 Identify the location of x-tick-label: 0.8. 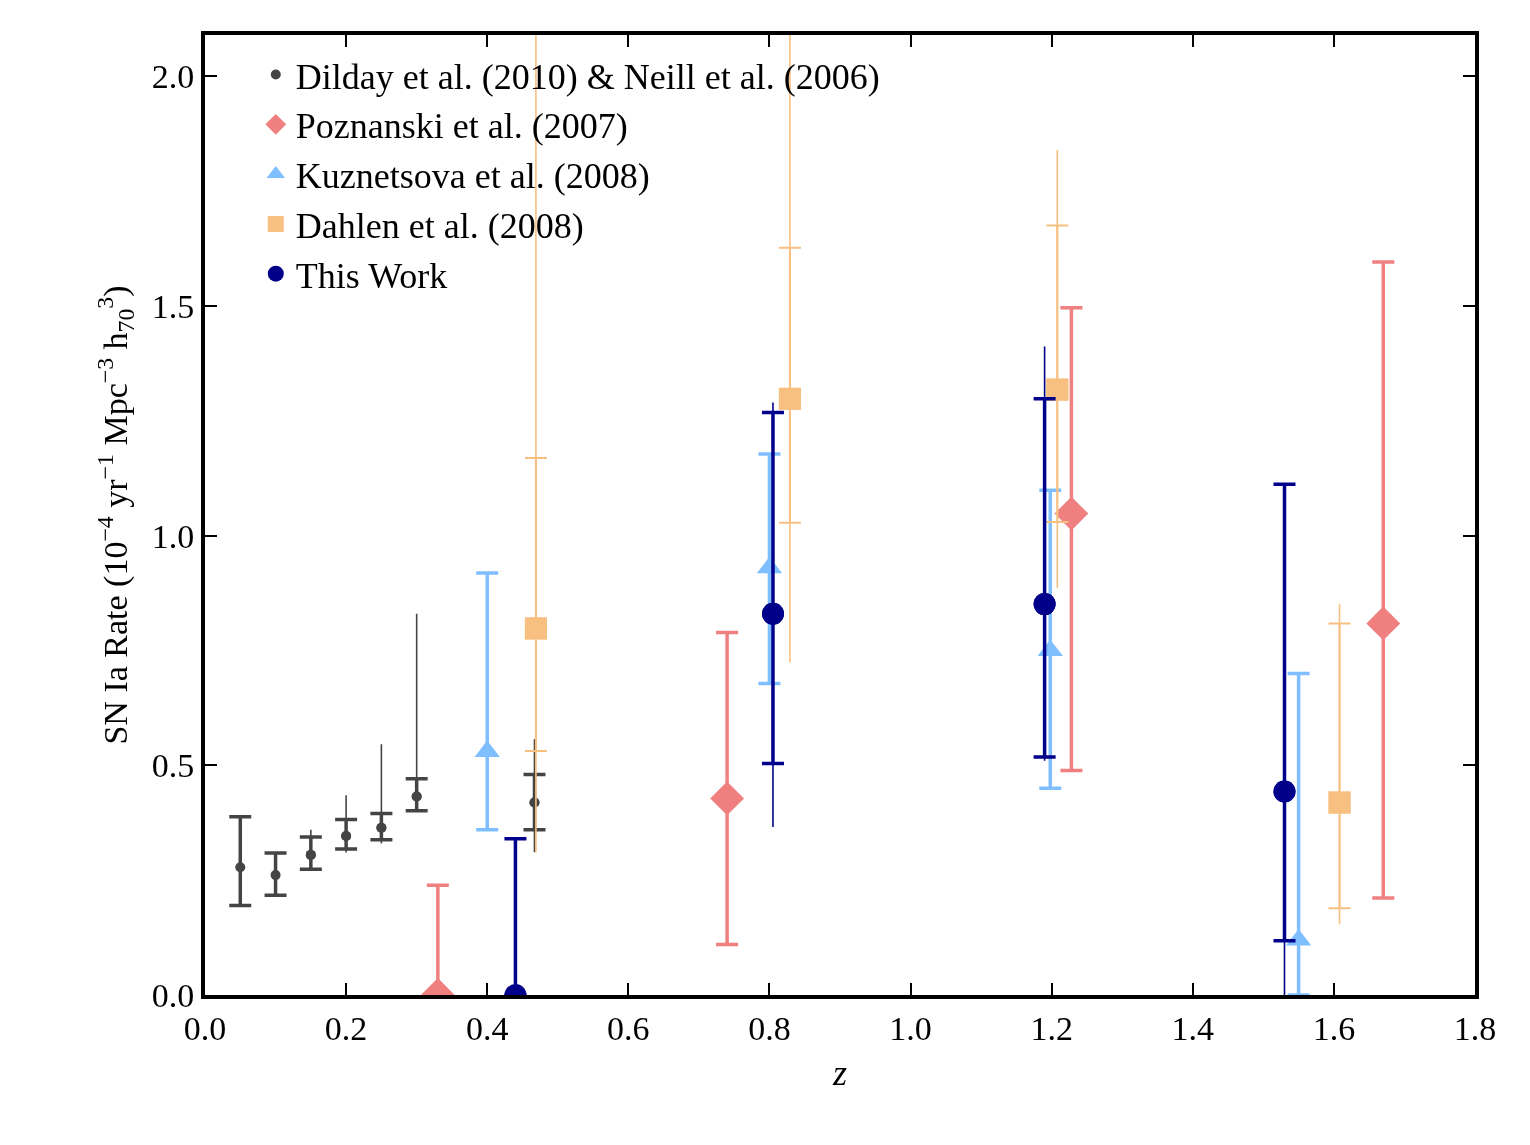
(769, 1028).